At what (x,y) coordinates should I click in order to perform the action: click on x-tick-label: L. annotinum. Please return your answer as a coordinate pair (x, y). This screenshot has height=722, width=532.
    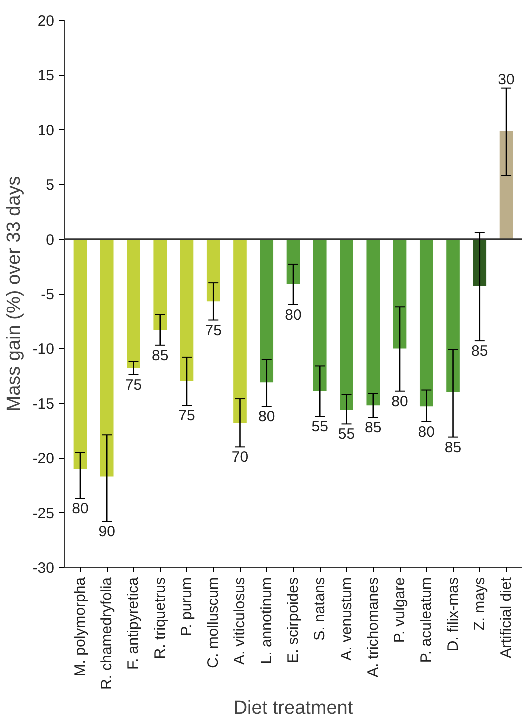
    Looking at the image, I should click on (267, 620).